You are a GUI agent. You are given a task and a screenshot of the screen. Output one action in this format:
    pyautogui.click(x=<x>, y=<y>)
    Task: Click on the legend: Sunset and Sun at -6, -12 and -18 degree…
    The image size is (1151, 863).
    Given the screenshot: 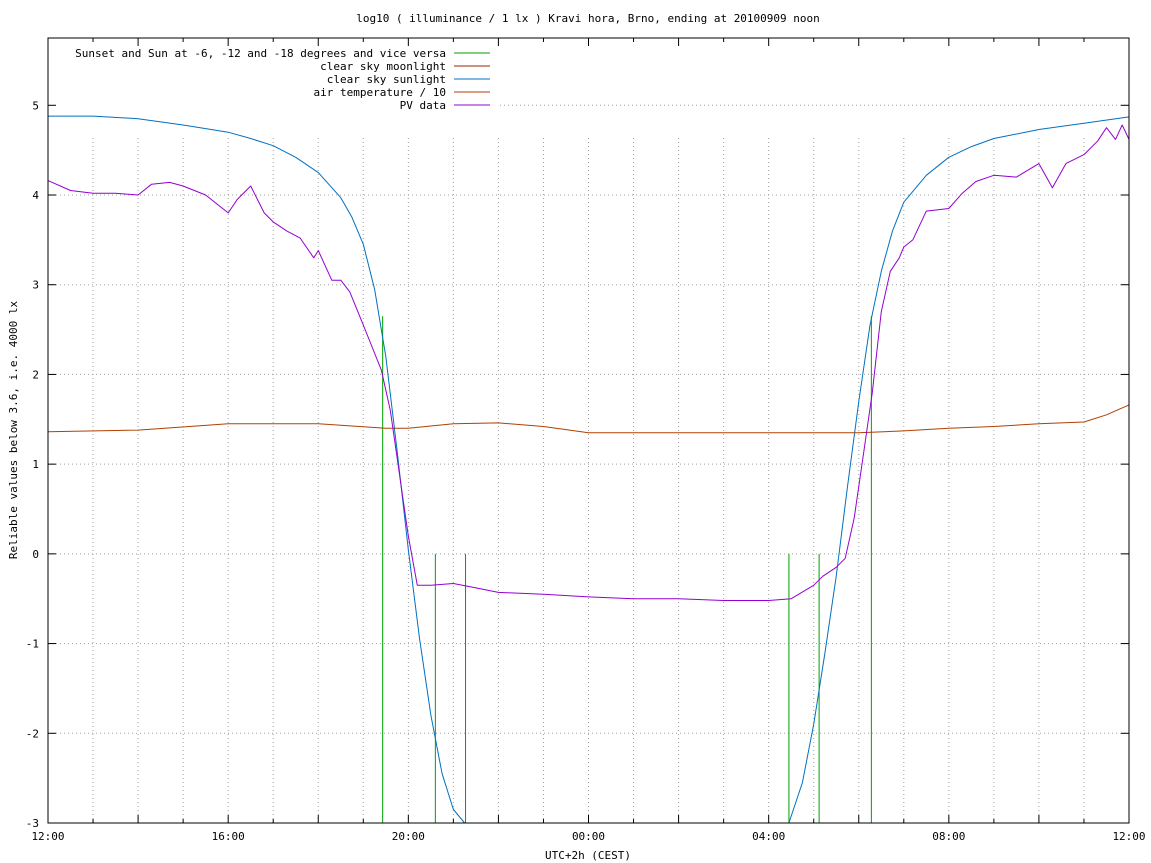 What is the action you would take?
    pyautogui.click(x=282, y=79)
    